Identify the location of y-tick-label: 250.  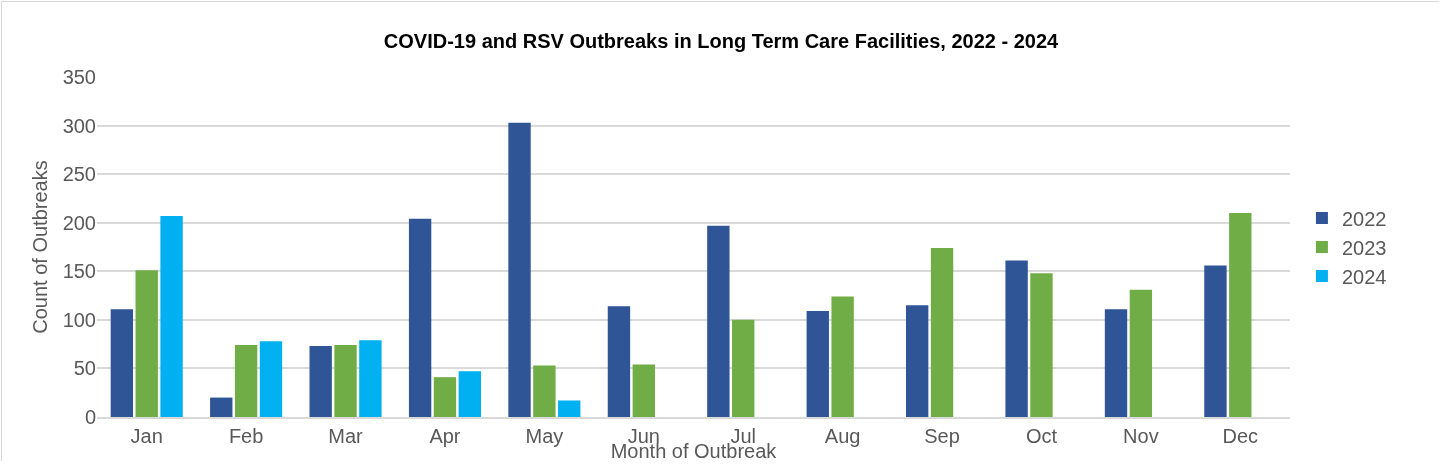
(79, 174).